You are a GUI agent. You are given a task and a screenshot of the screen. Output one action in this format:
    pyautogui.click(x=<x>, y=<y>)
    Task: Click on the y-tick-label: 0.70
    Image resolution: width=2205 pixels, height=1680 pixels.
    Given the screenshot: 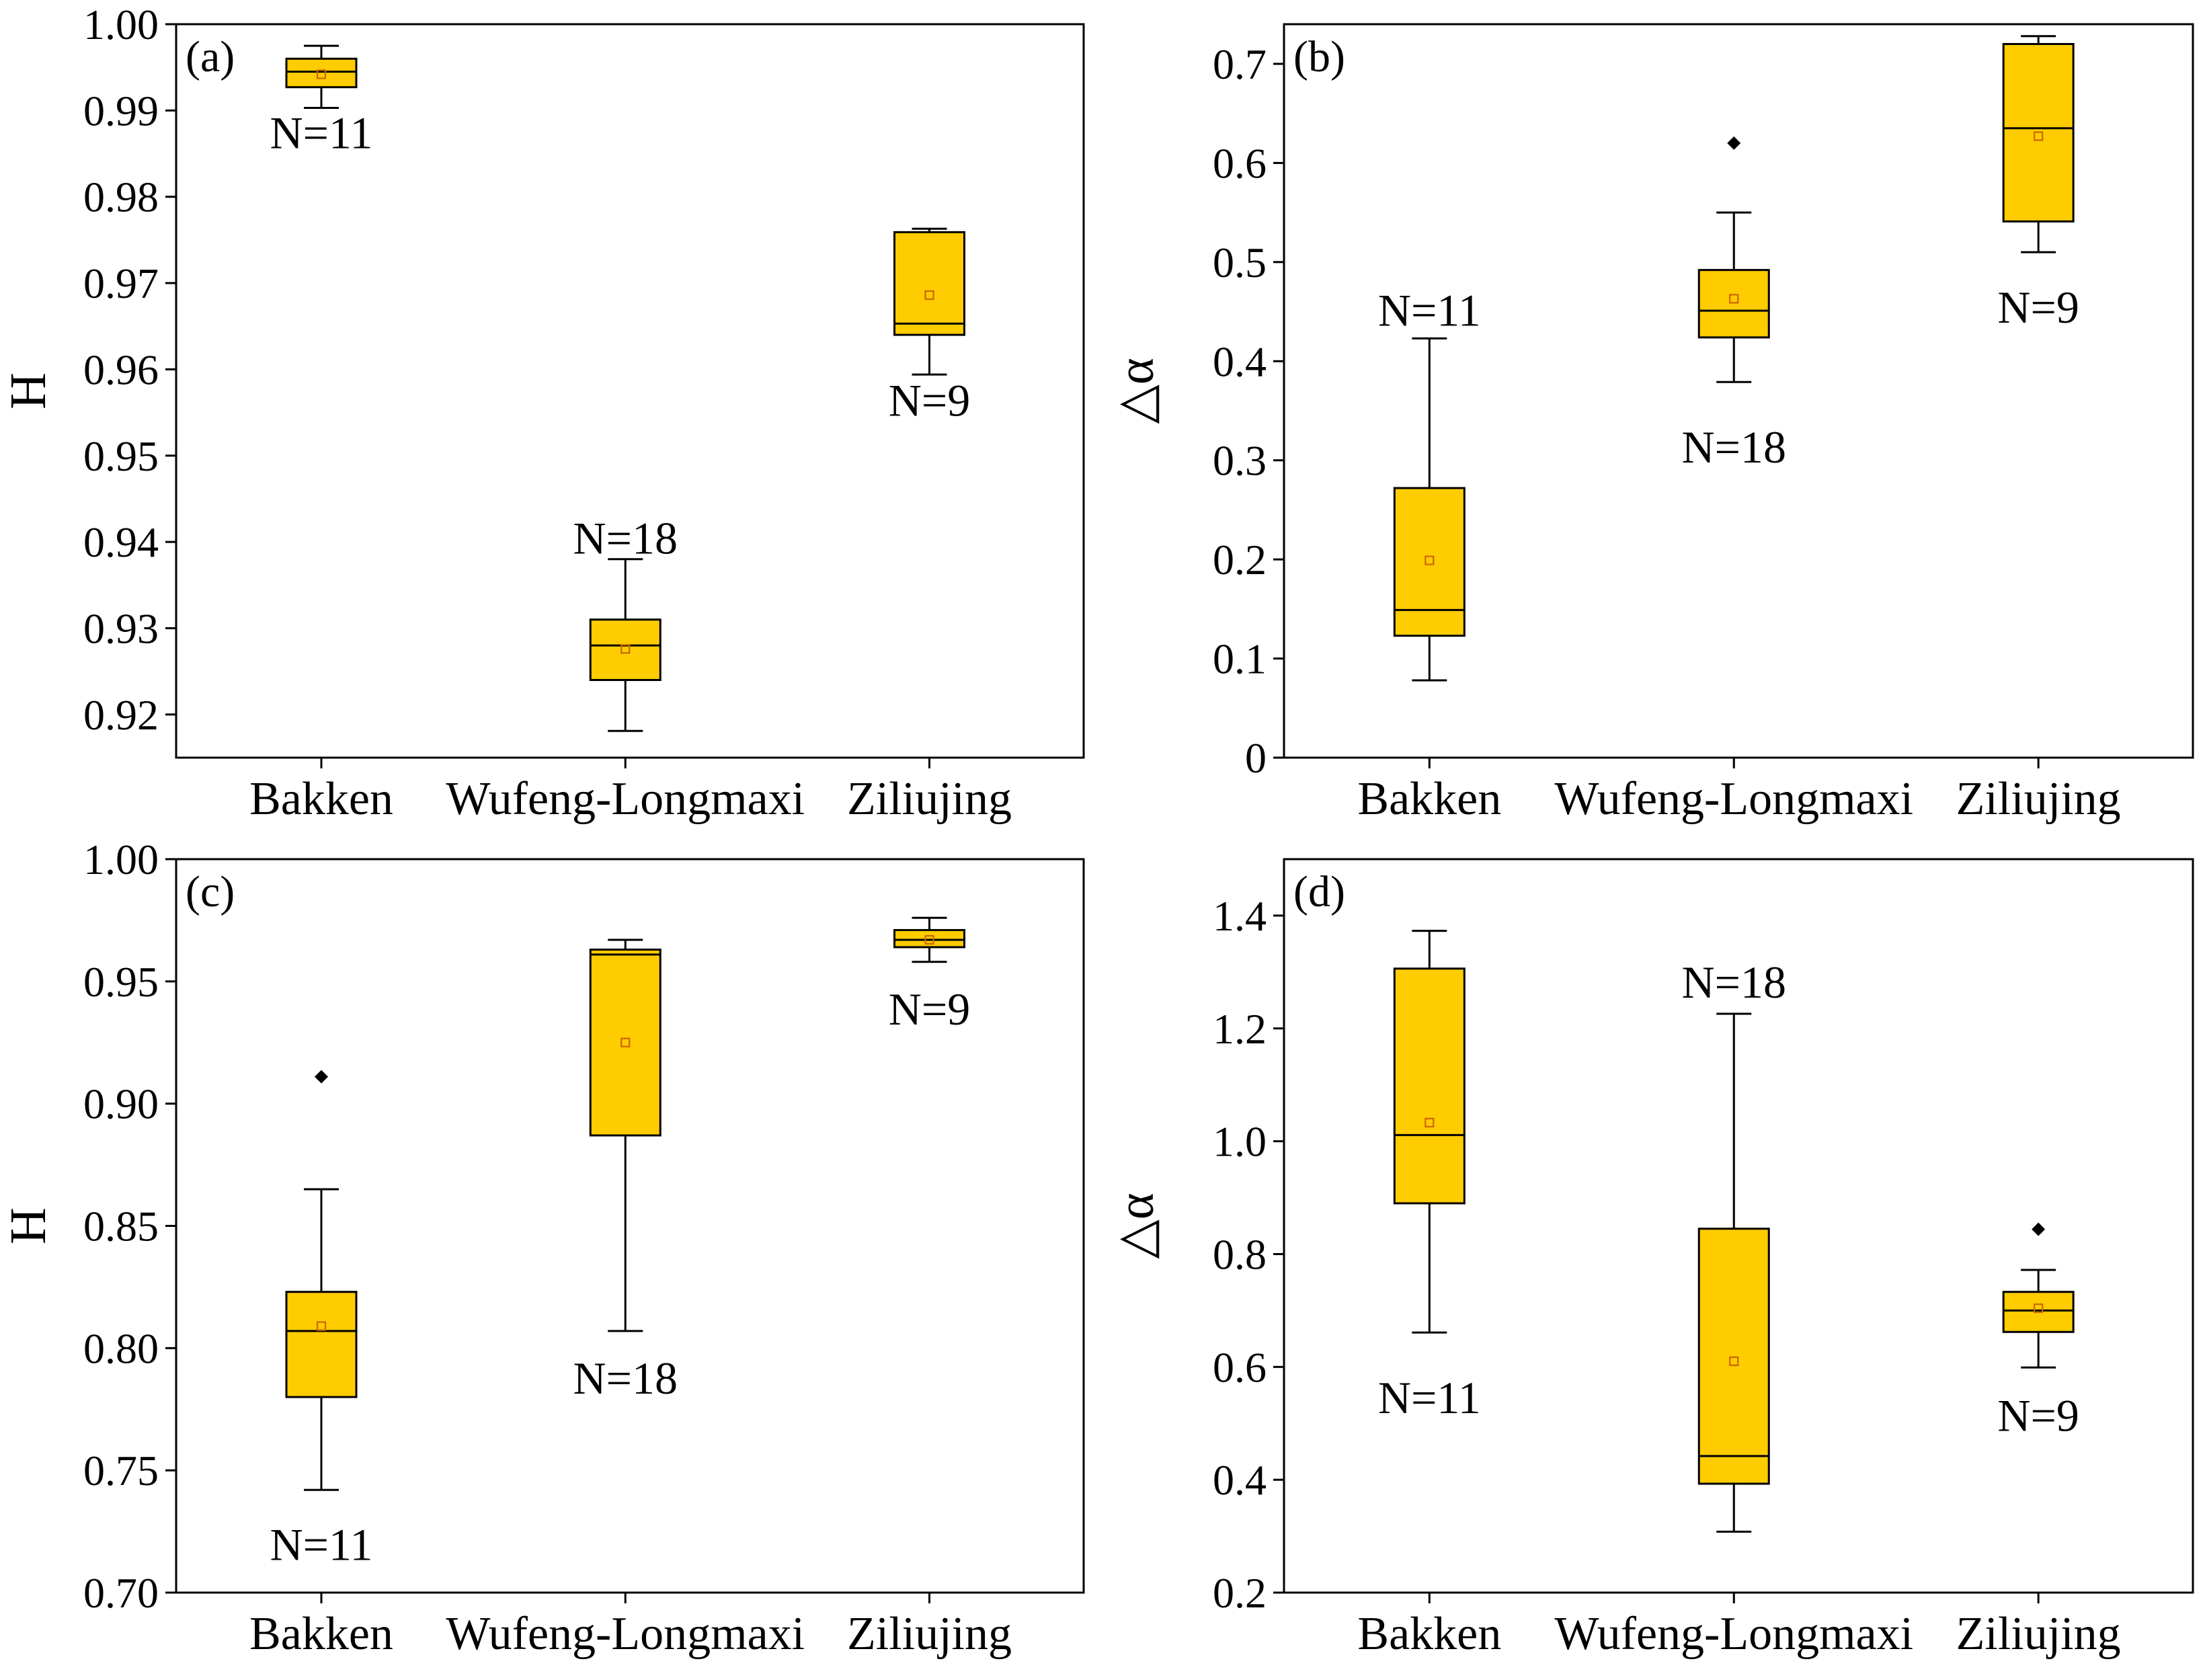 What is the action you would take?
    pyautogui.click(x=121, y=1593)
    